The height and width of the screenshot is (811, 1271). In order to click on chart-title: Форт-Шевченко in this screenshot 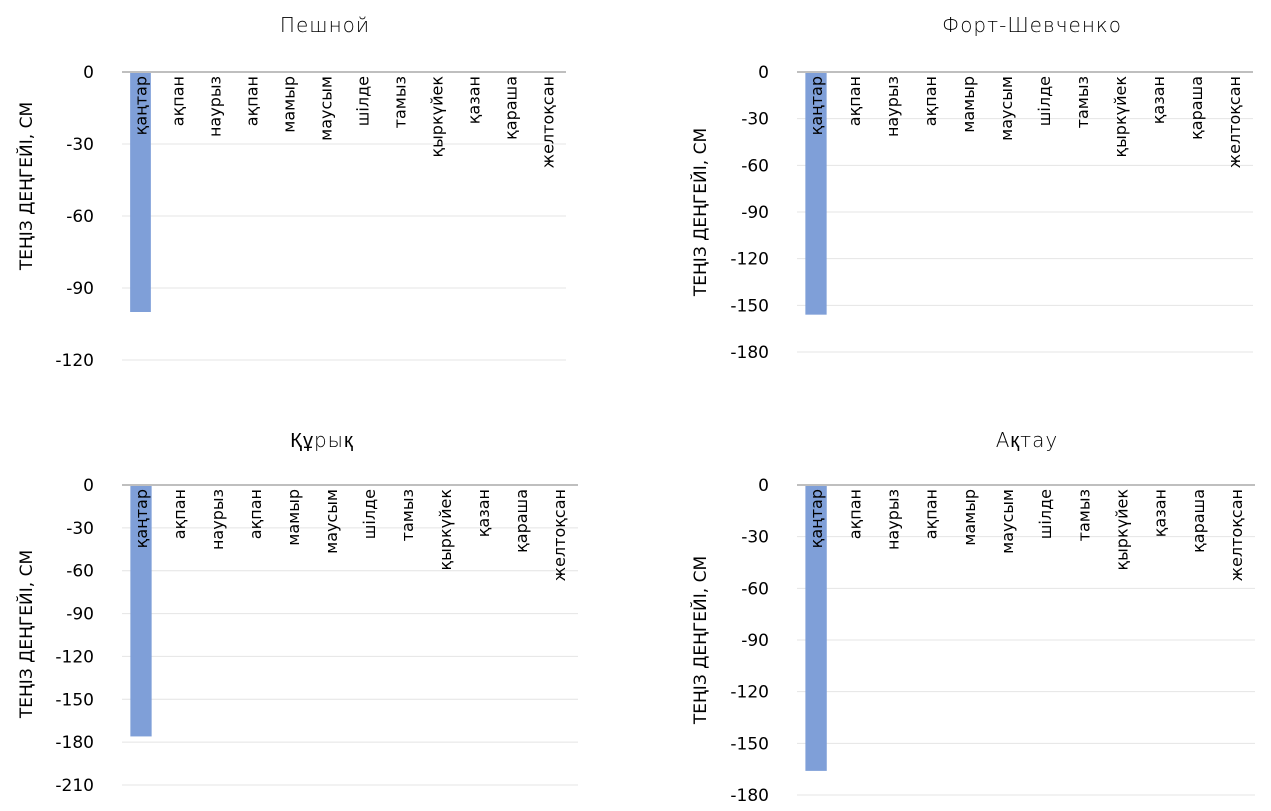, I will do `click(1032, 25)`.